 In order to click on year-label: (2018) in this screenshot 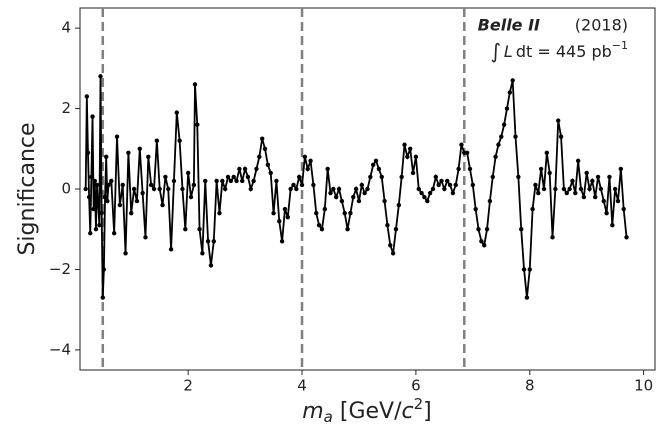, I will do `click(601, 25)`.